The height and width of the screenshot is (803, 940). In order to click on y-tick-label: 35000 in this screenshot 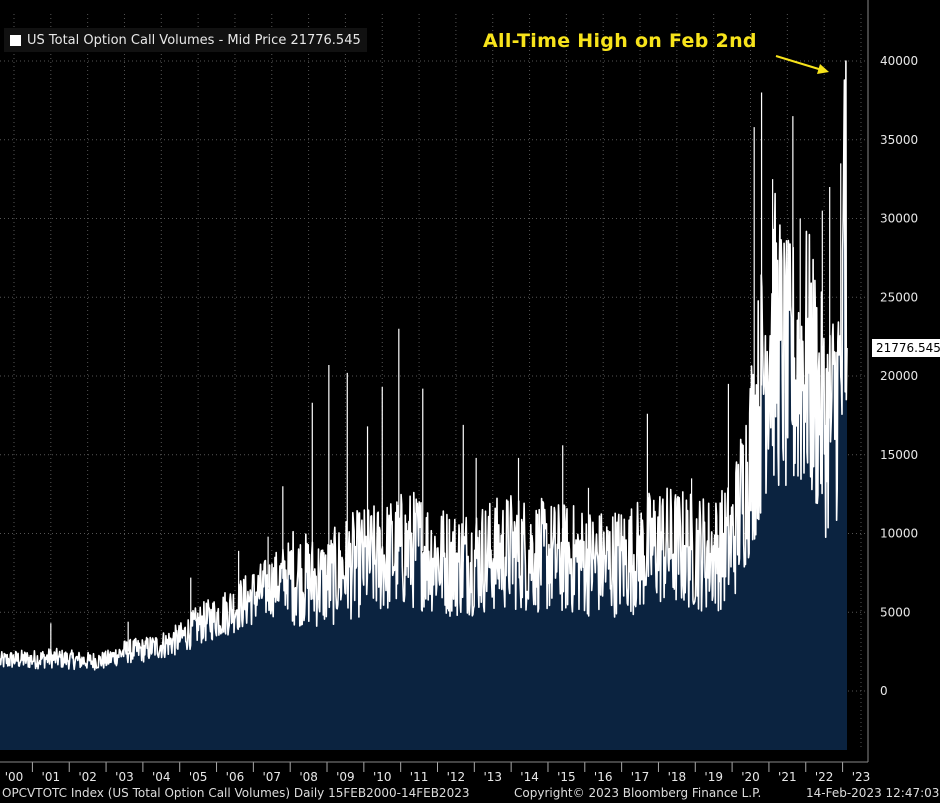, I will do `click(899, 140)`.